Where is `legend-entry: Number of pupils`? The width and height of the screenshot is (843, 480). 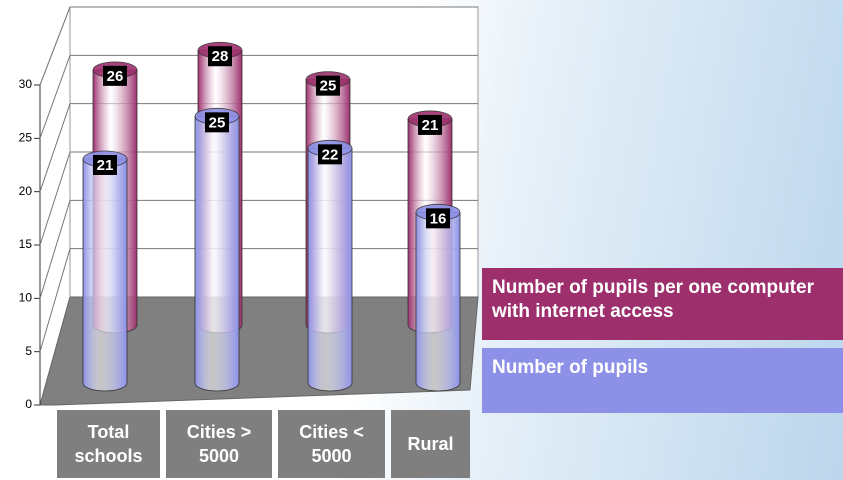
legend-entry: Number of pupils is located at coordinates (662, 380).